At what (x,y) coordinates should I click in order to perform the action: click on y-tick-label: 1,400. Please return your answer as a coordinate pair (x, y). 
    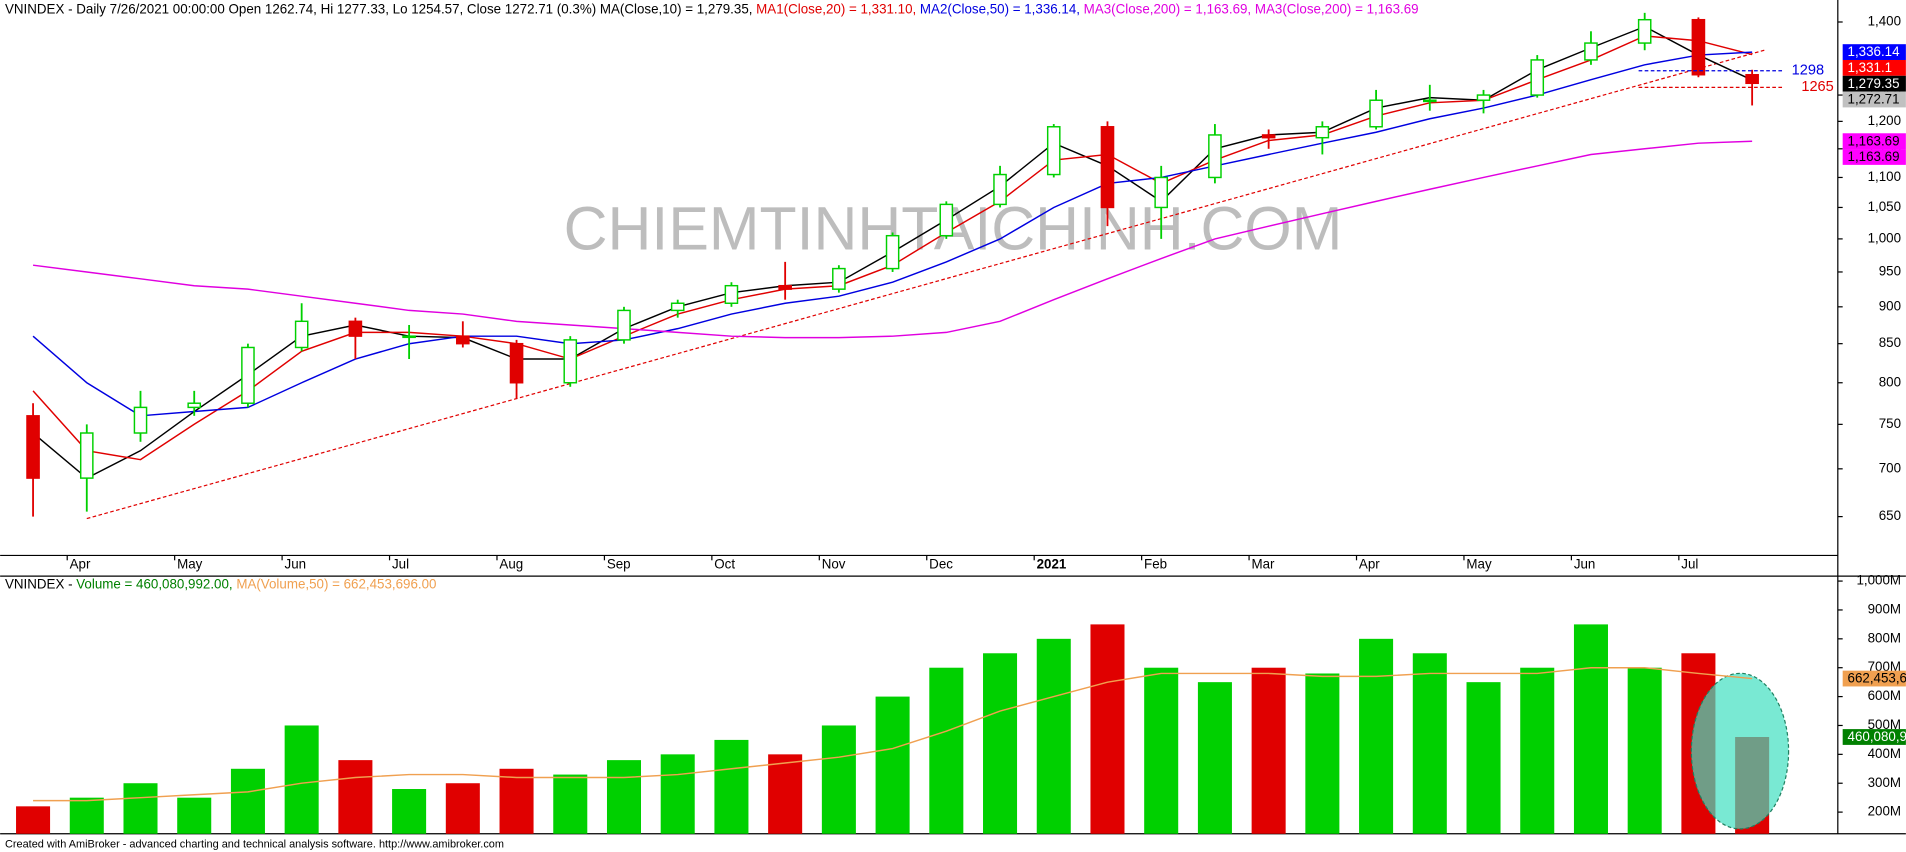
    Looking at the image, I should click on (1884, 21).